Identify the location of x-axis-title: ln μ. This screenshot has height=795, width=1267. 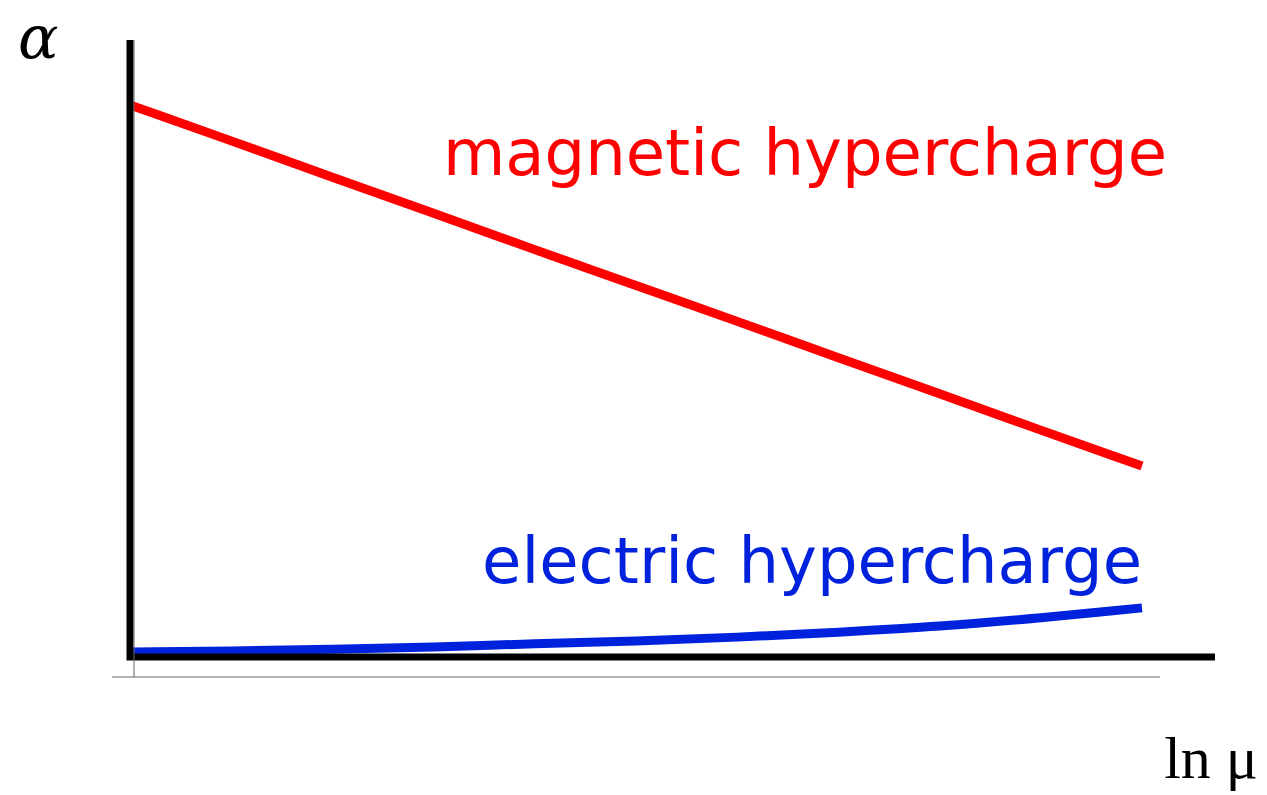
(1211, 758).